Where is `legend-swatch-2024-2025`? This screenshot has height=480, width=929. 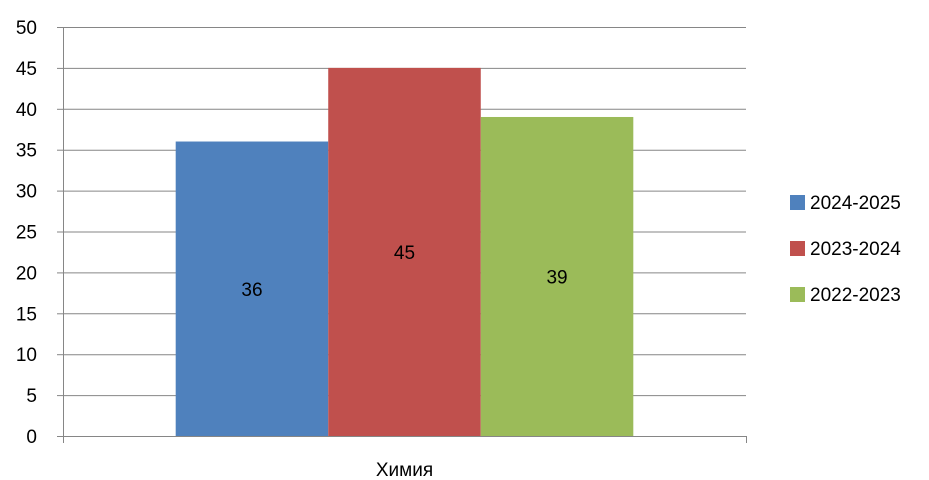 legend-swatch-2024-2025 is located at coordinates (797, 202).